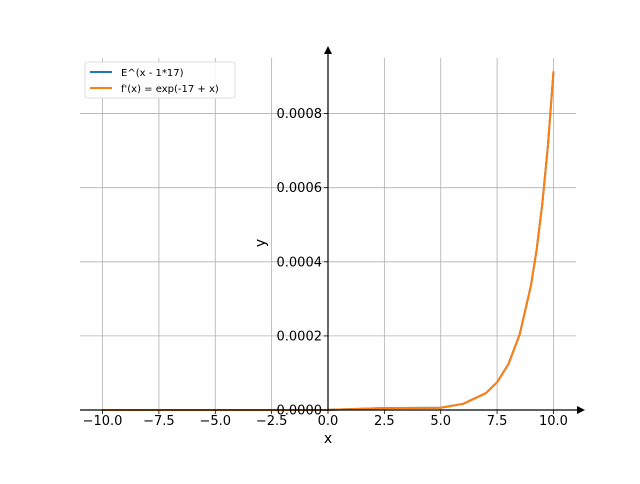  I want to click on x-tick-label: −10.0, so click(103, 421).